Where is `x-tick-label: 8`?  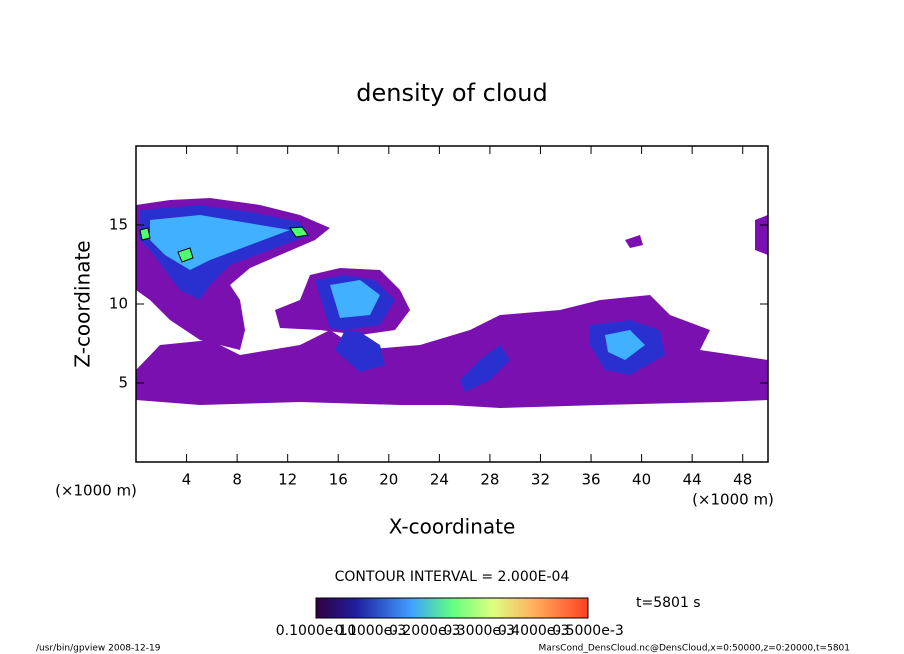 x-tick-label: 8 is located at coordinates (237, 480).